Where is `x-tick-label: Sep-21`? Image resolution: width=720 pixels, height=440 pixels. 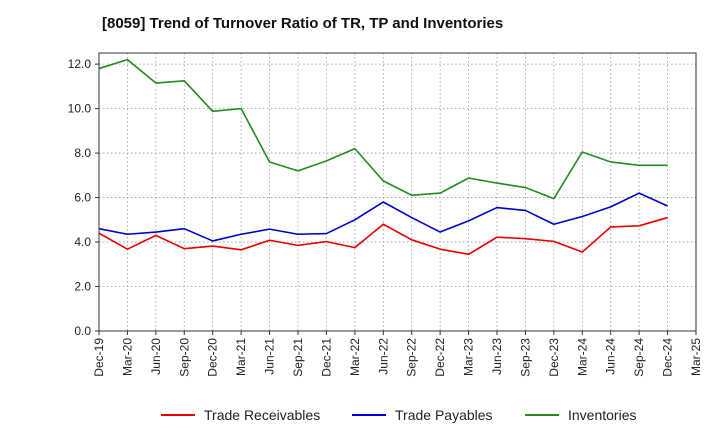
x-tick-label: Sep-21 is located at coordinates (298, 357).